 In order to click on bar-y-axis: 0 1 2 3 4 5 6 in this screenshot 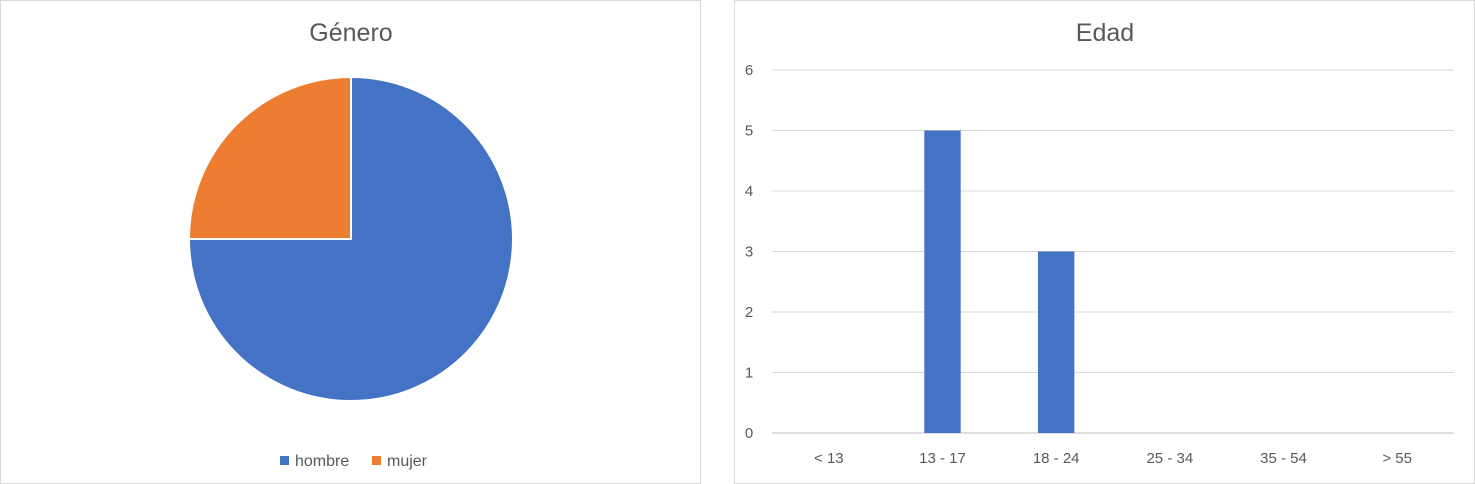, I will do `click(749, 252)`.